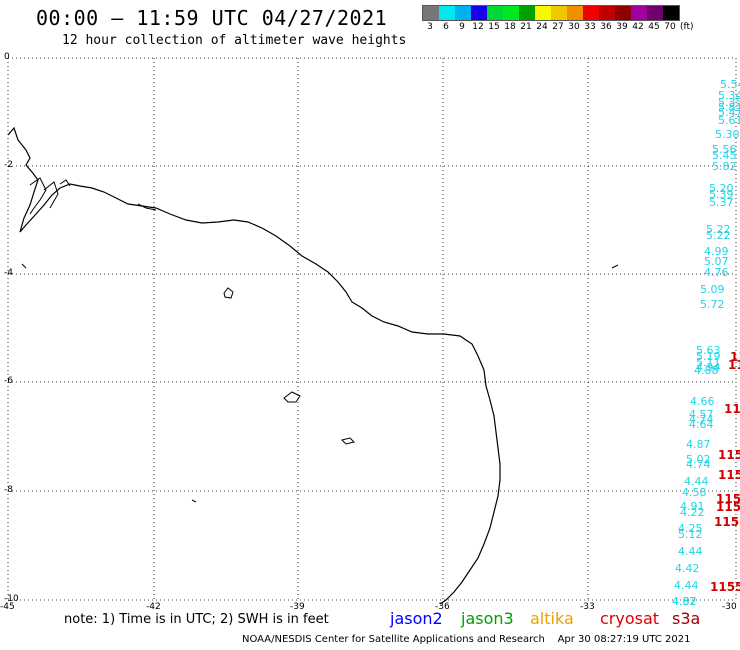 The height and width of the screenshot is (650, 740). I want to click on wave-height-value: 5.56, so click(724, 149).